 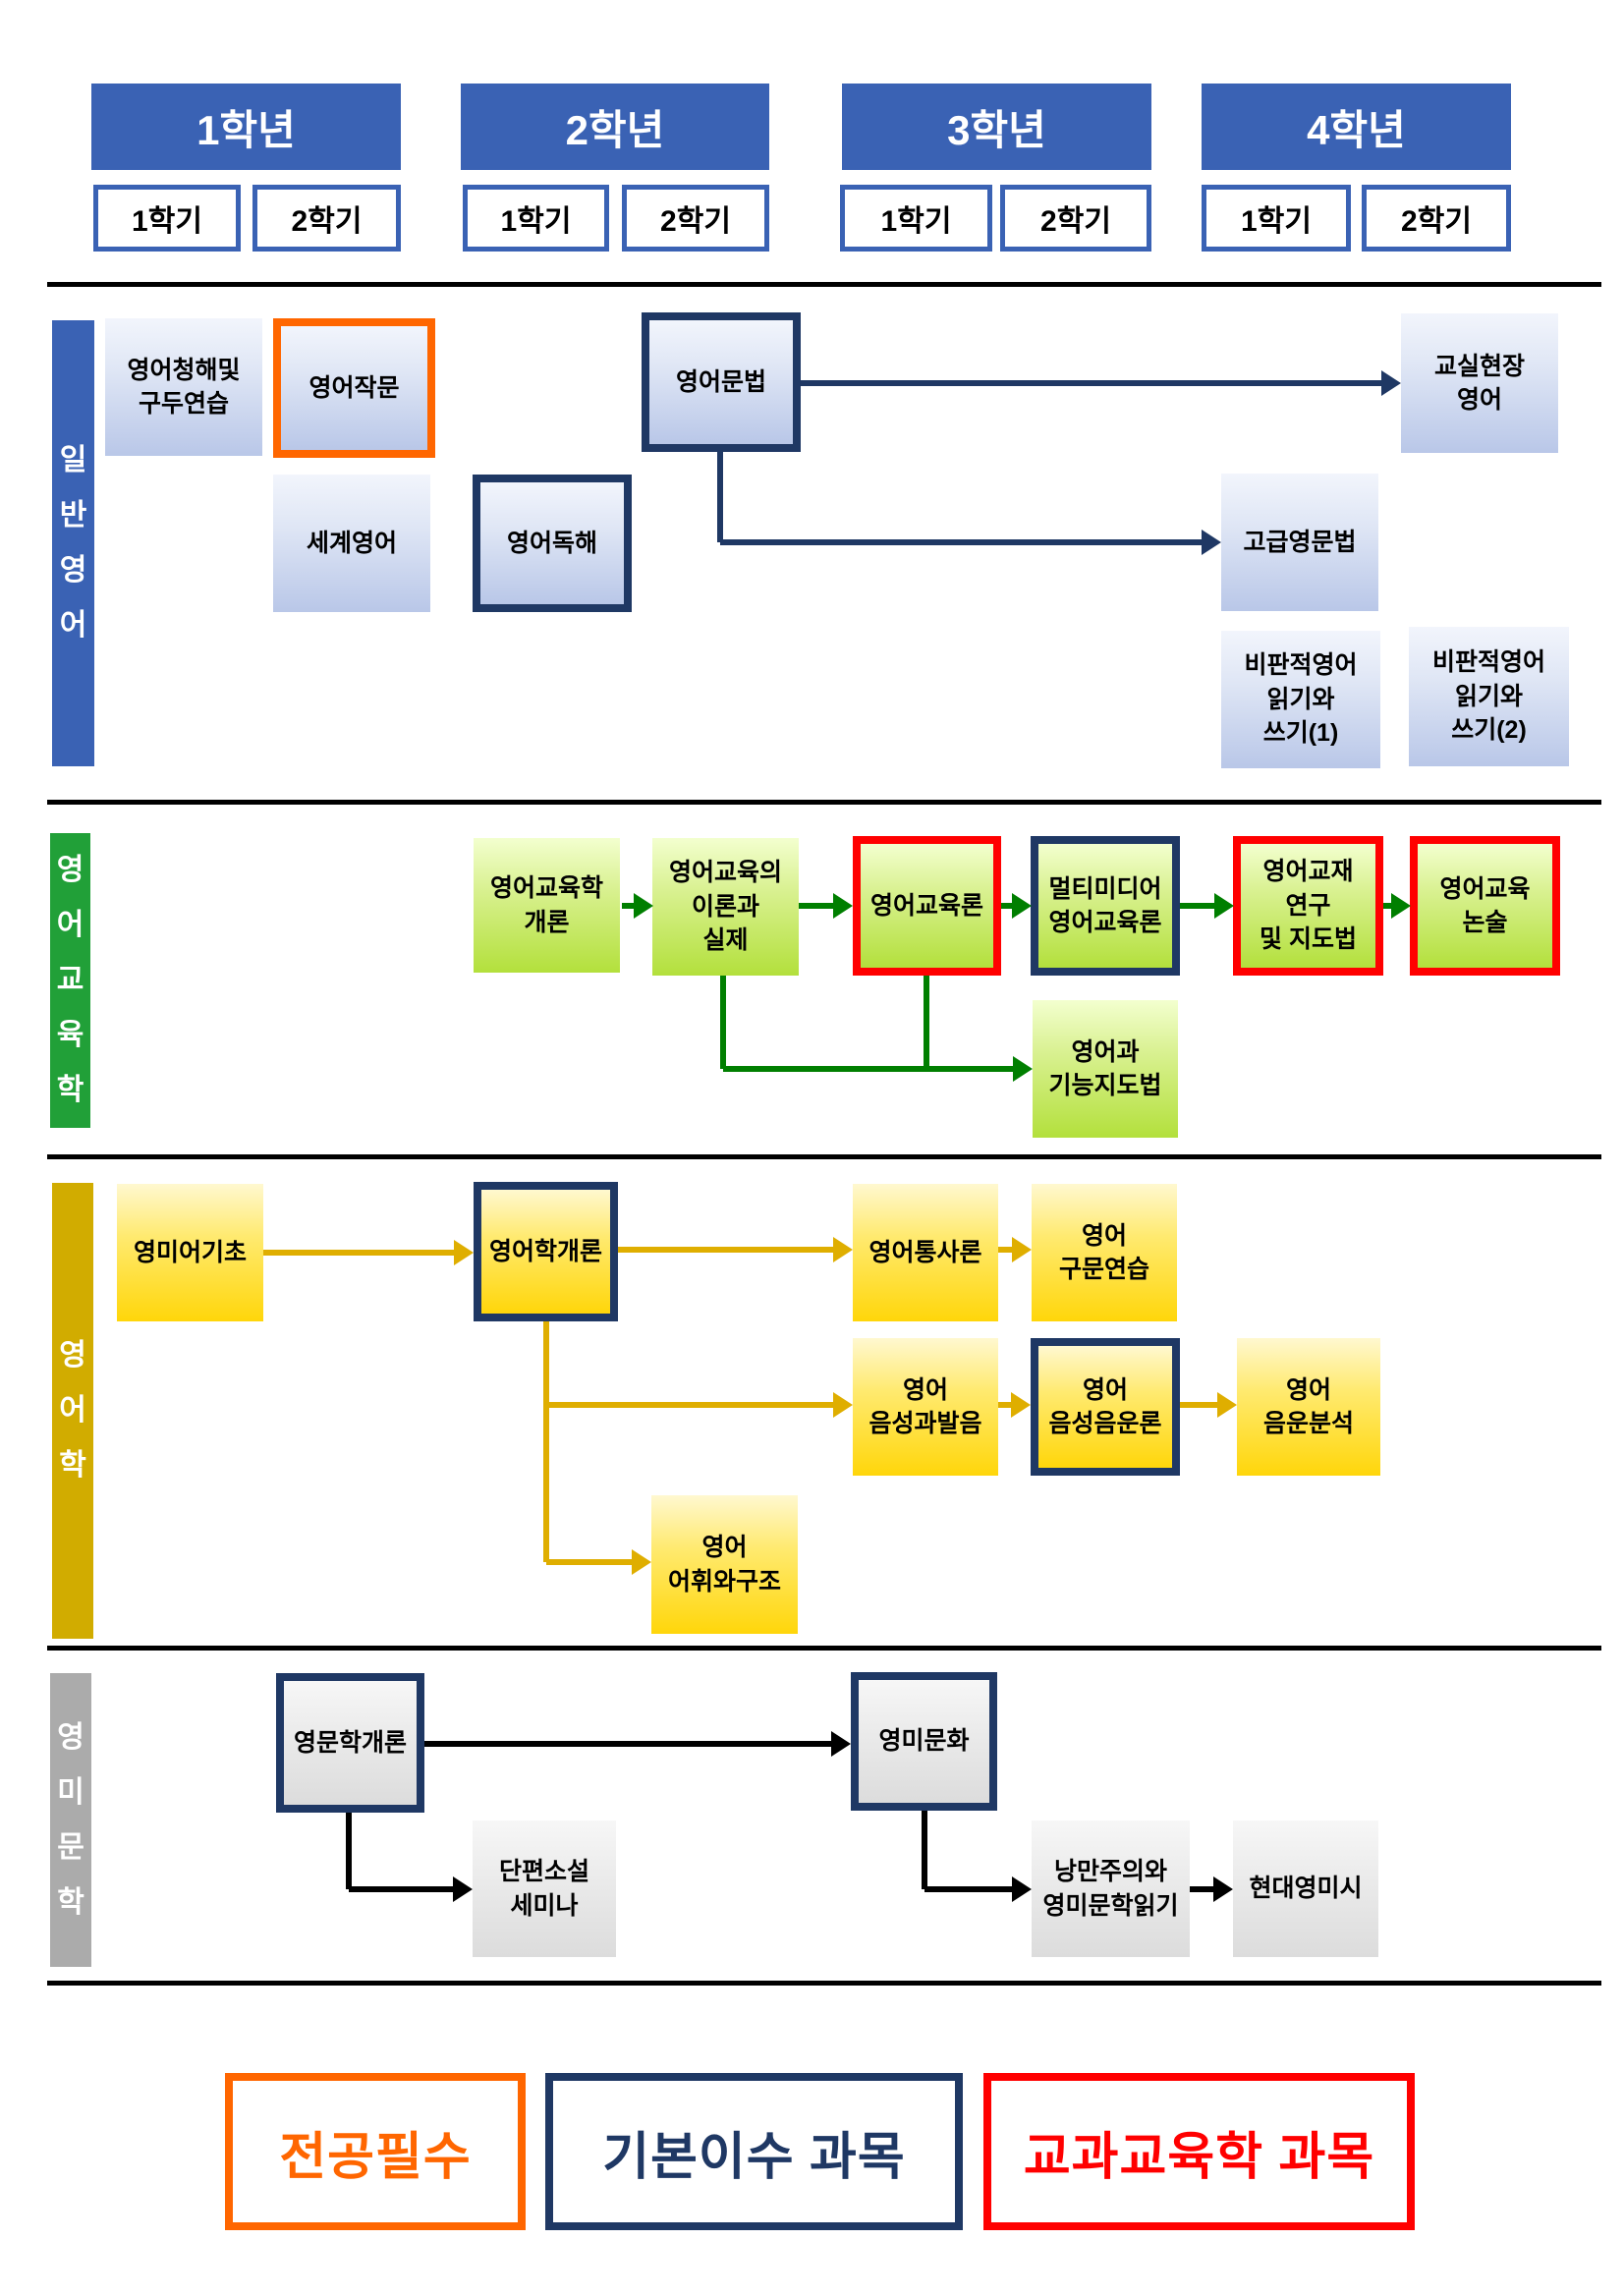 What do you see at coordinates (1105, 1051) in the screenshot?
I see `course-box-label: 영어과` at bounding box center [1105, 1051].